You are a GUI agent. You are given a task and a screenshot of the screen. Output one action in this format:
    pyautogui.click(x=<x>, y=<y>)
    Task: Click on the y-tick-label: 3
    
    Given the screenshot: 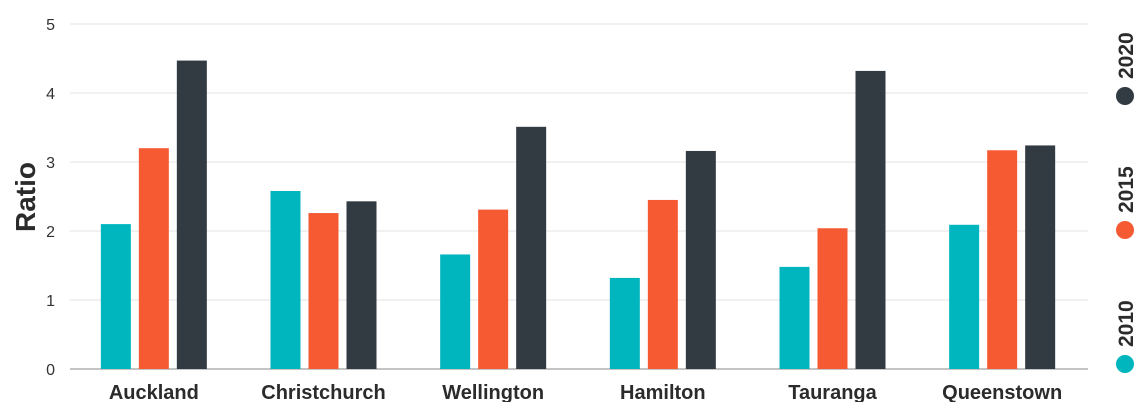 What is the action you would take?
    pyautogui.click(x=50, y=163)
    